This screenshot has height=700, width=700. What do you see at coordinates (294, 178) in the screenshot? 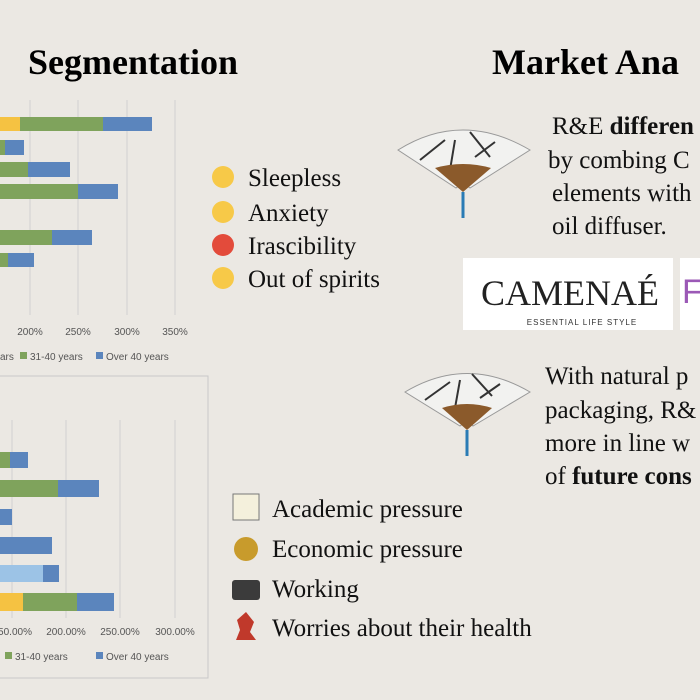
I see `symptom: Sleepless` at bounding box center [294, 178].